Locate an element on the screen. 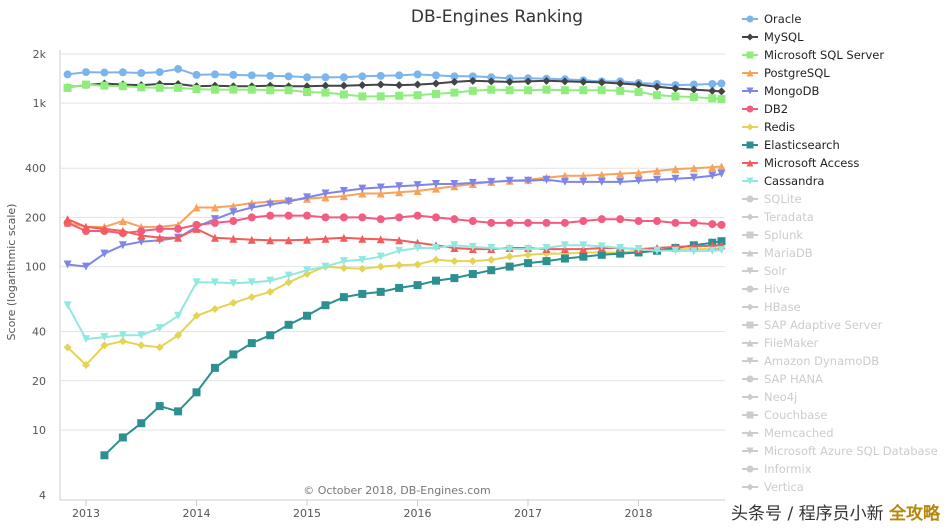 This screenshot has height=528, width=946. legend-item: SQLite is located at coordinates (844, 199).